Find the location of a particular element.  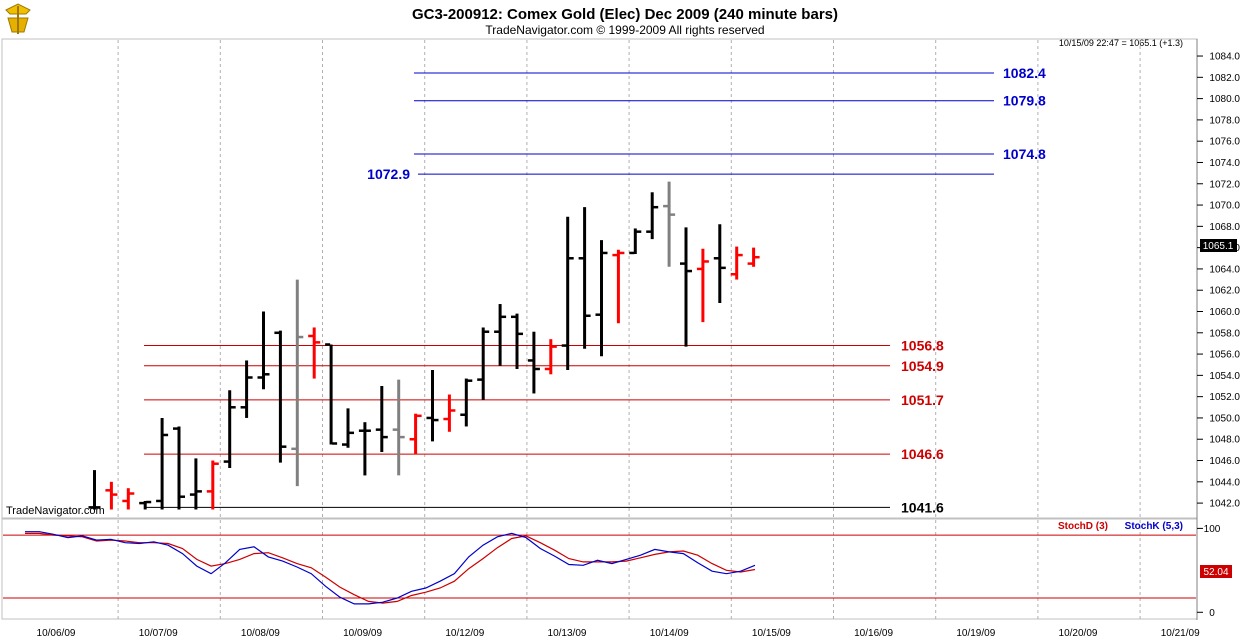

price-tick-label: 1060.0 is located at coordinates (1224, 312).